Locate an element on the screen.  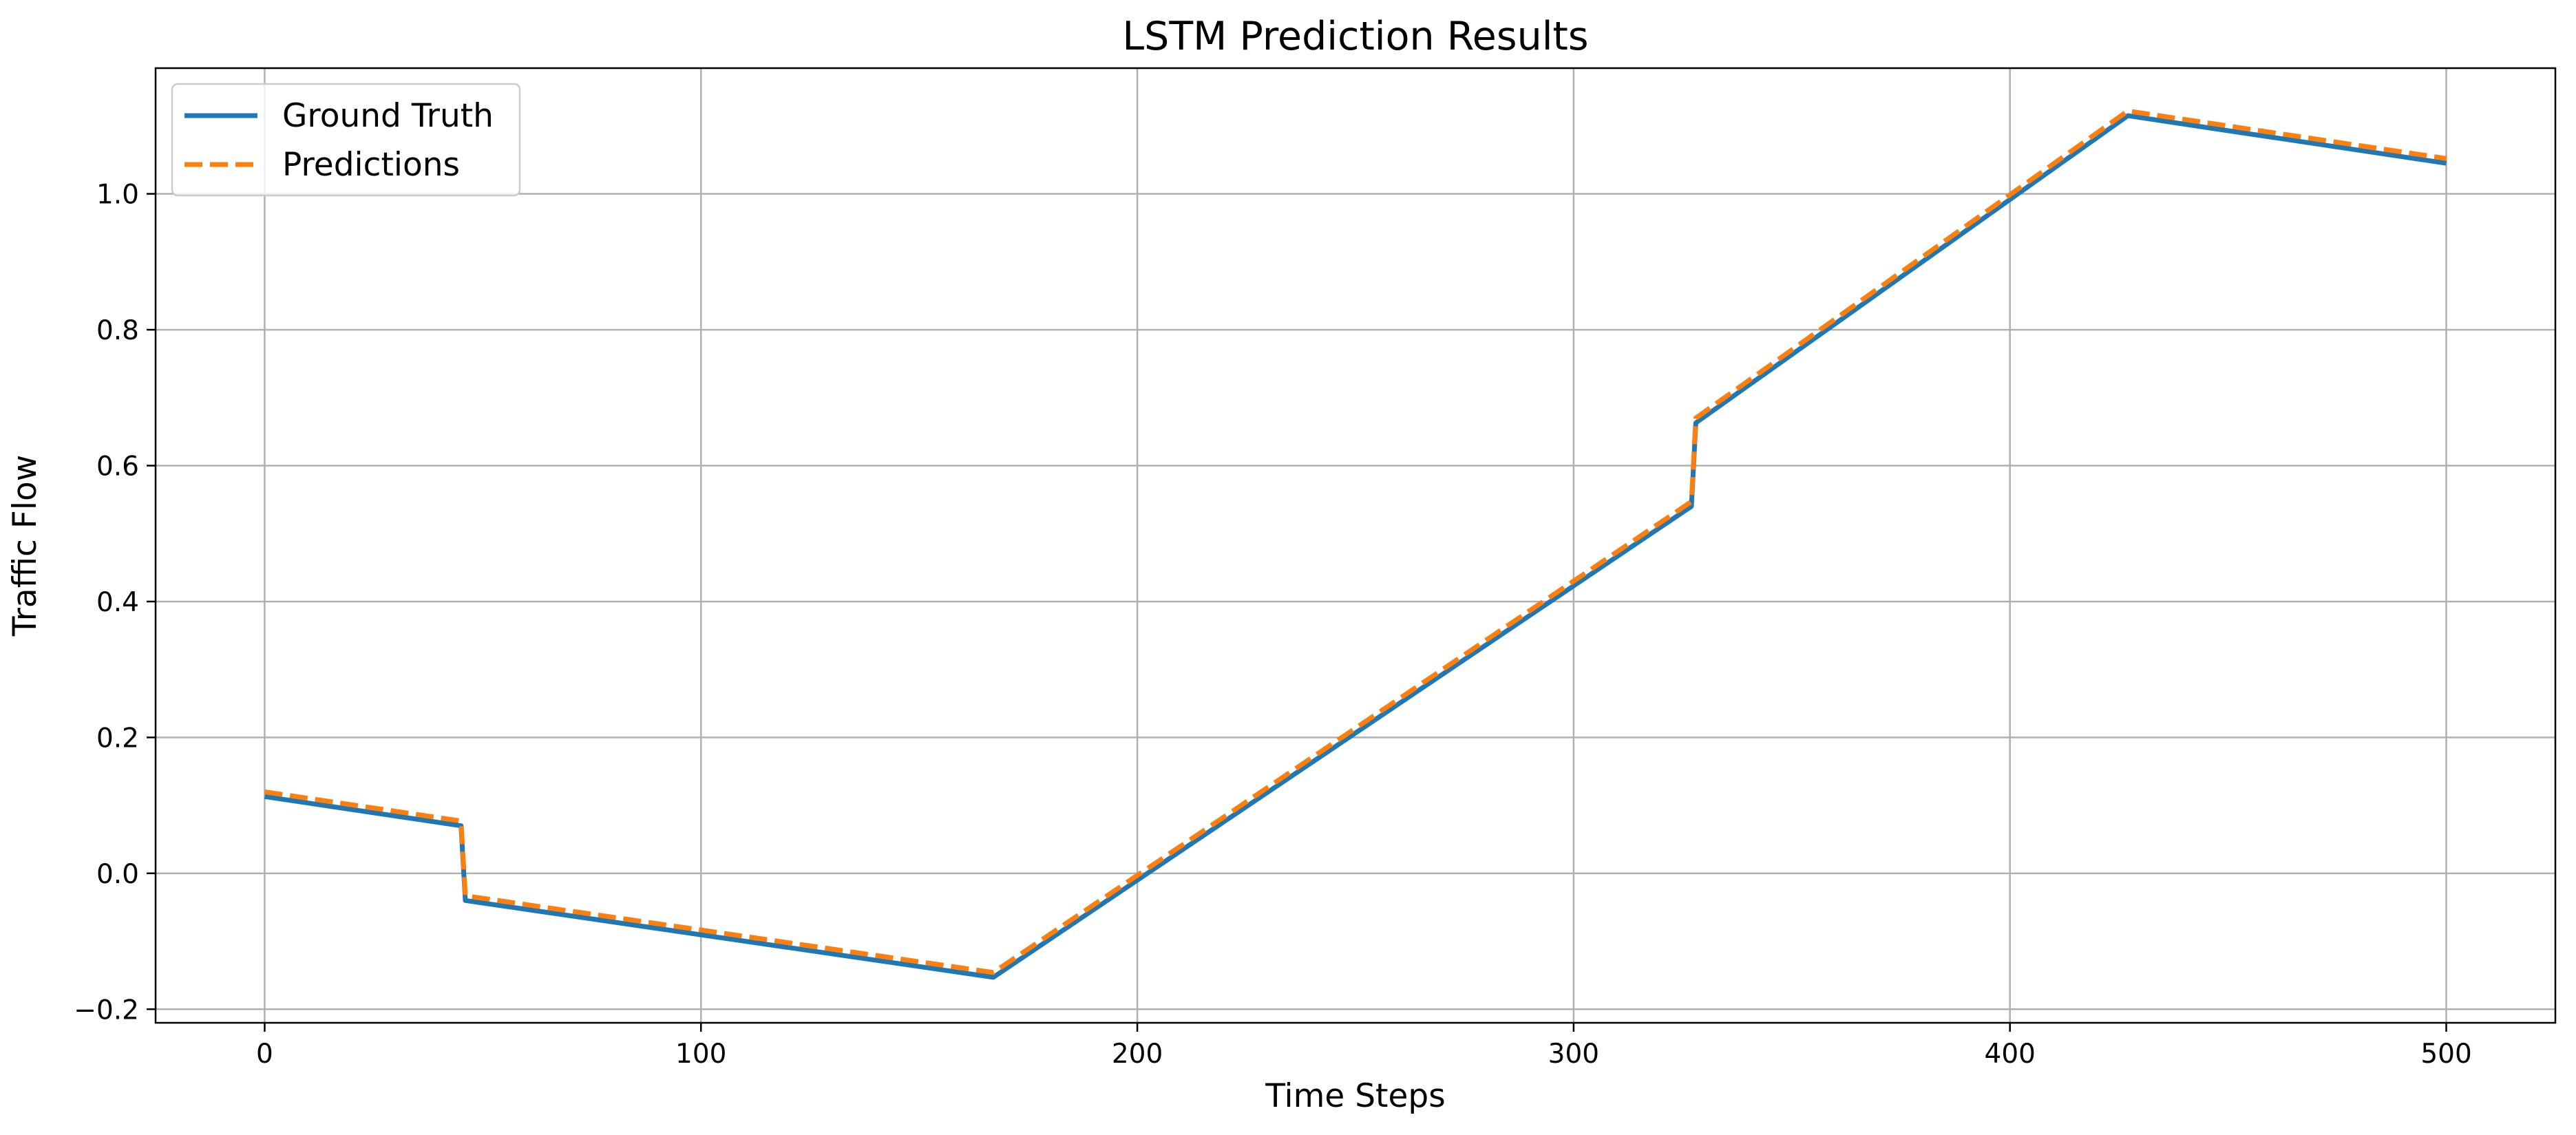
y-axis-label: Traffic Flow is located at coordinates (25, 546).